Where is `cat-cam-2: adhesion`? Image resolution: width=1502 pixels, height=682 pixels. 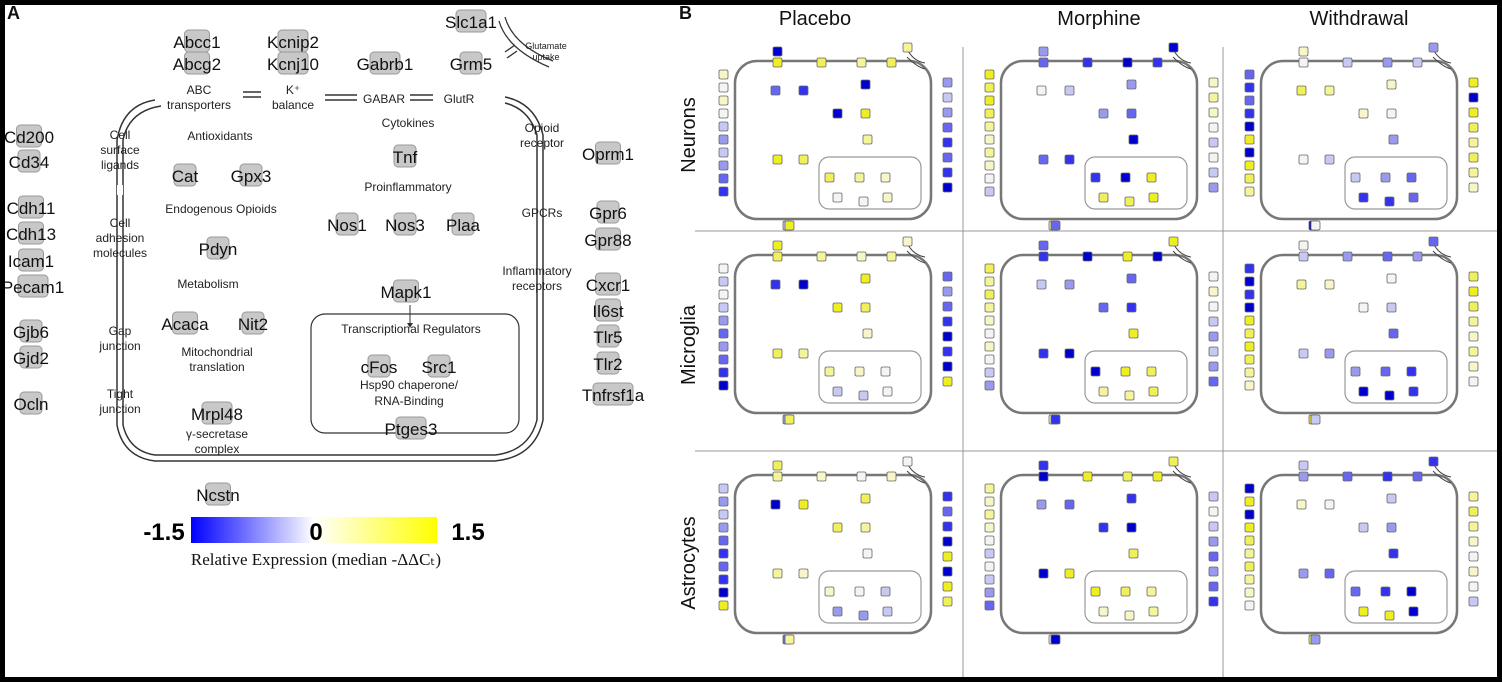
cat-cam-2: adhesion is located at coordinates (120, 238).